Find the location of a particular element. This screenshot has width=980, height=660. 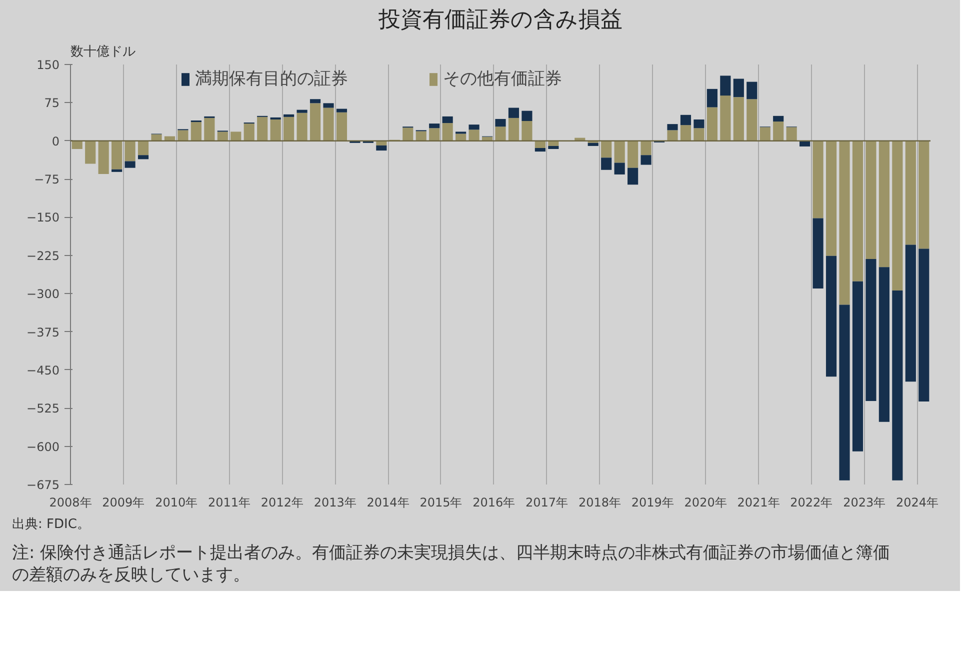

y-tick-label: −600 is located at coordinates (43, 447).